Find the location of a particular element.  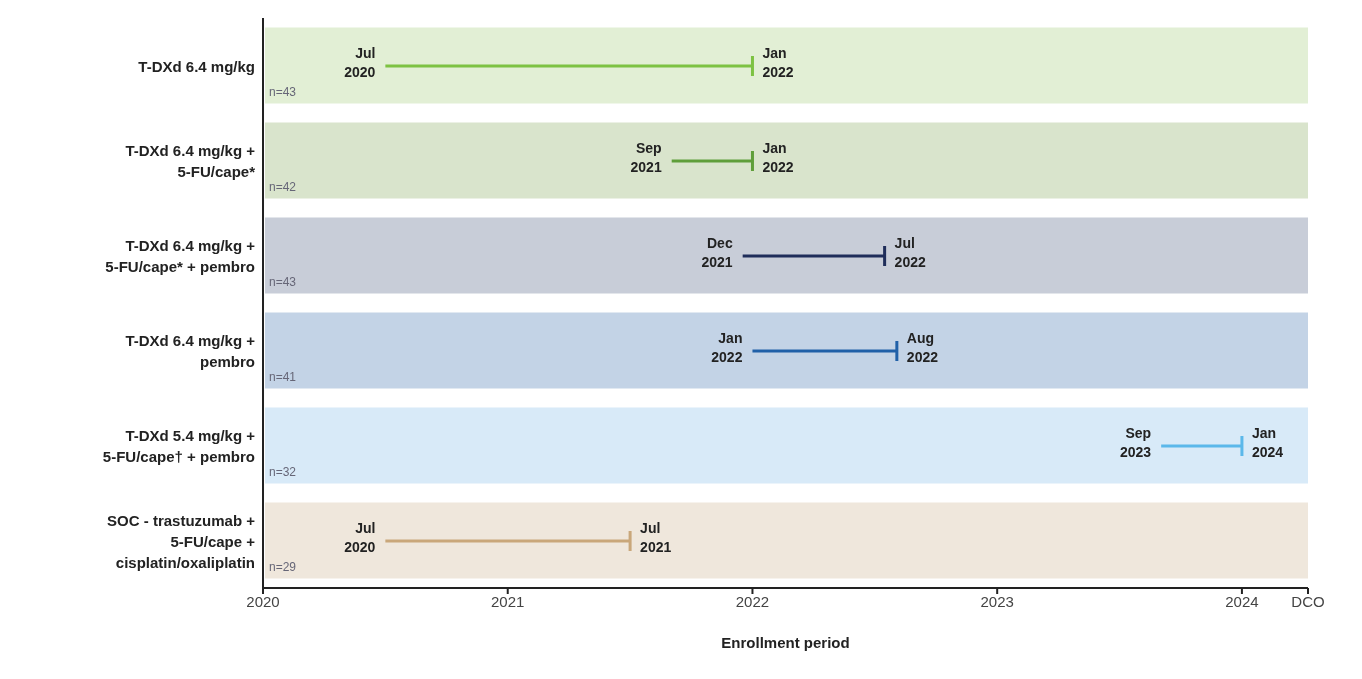

annotation: Aug 2022 is located at coordinates (922, 347).